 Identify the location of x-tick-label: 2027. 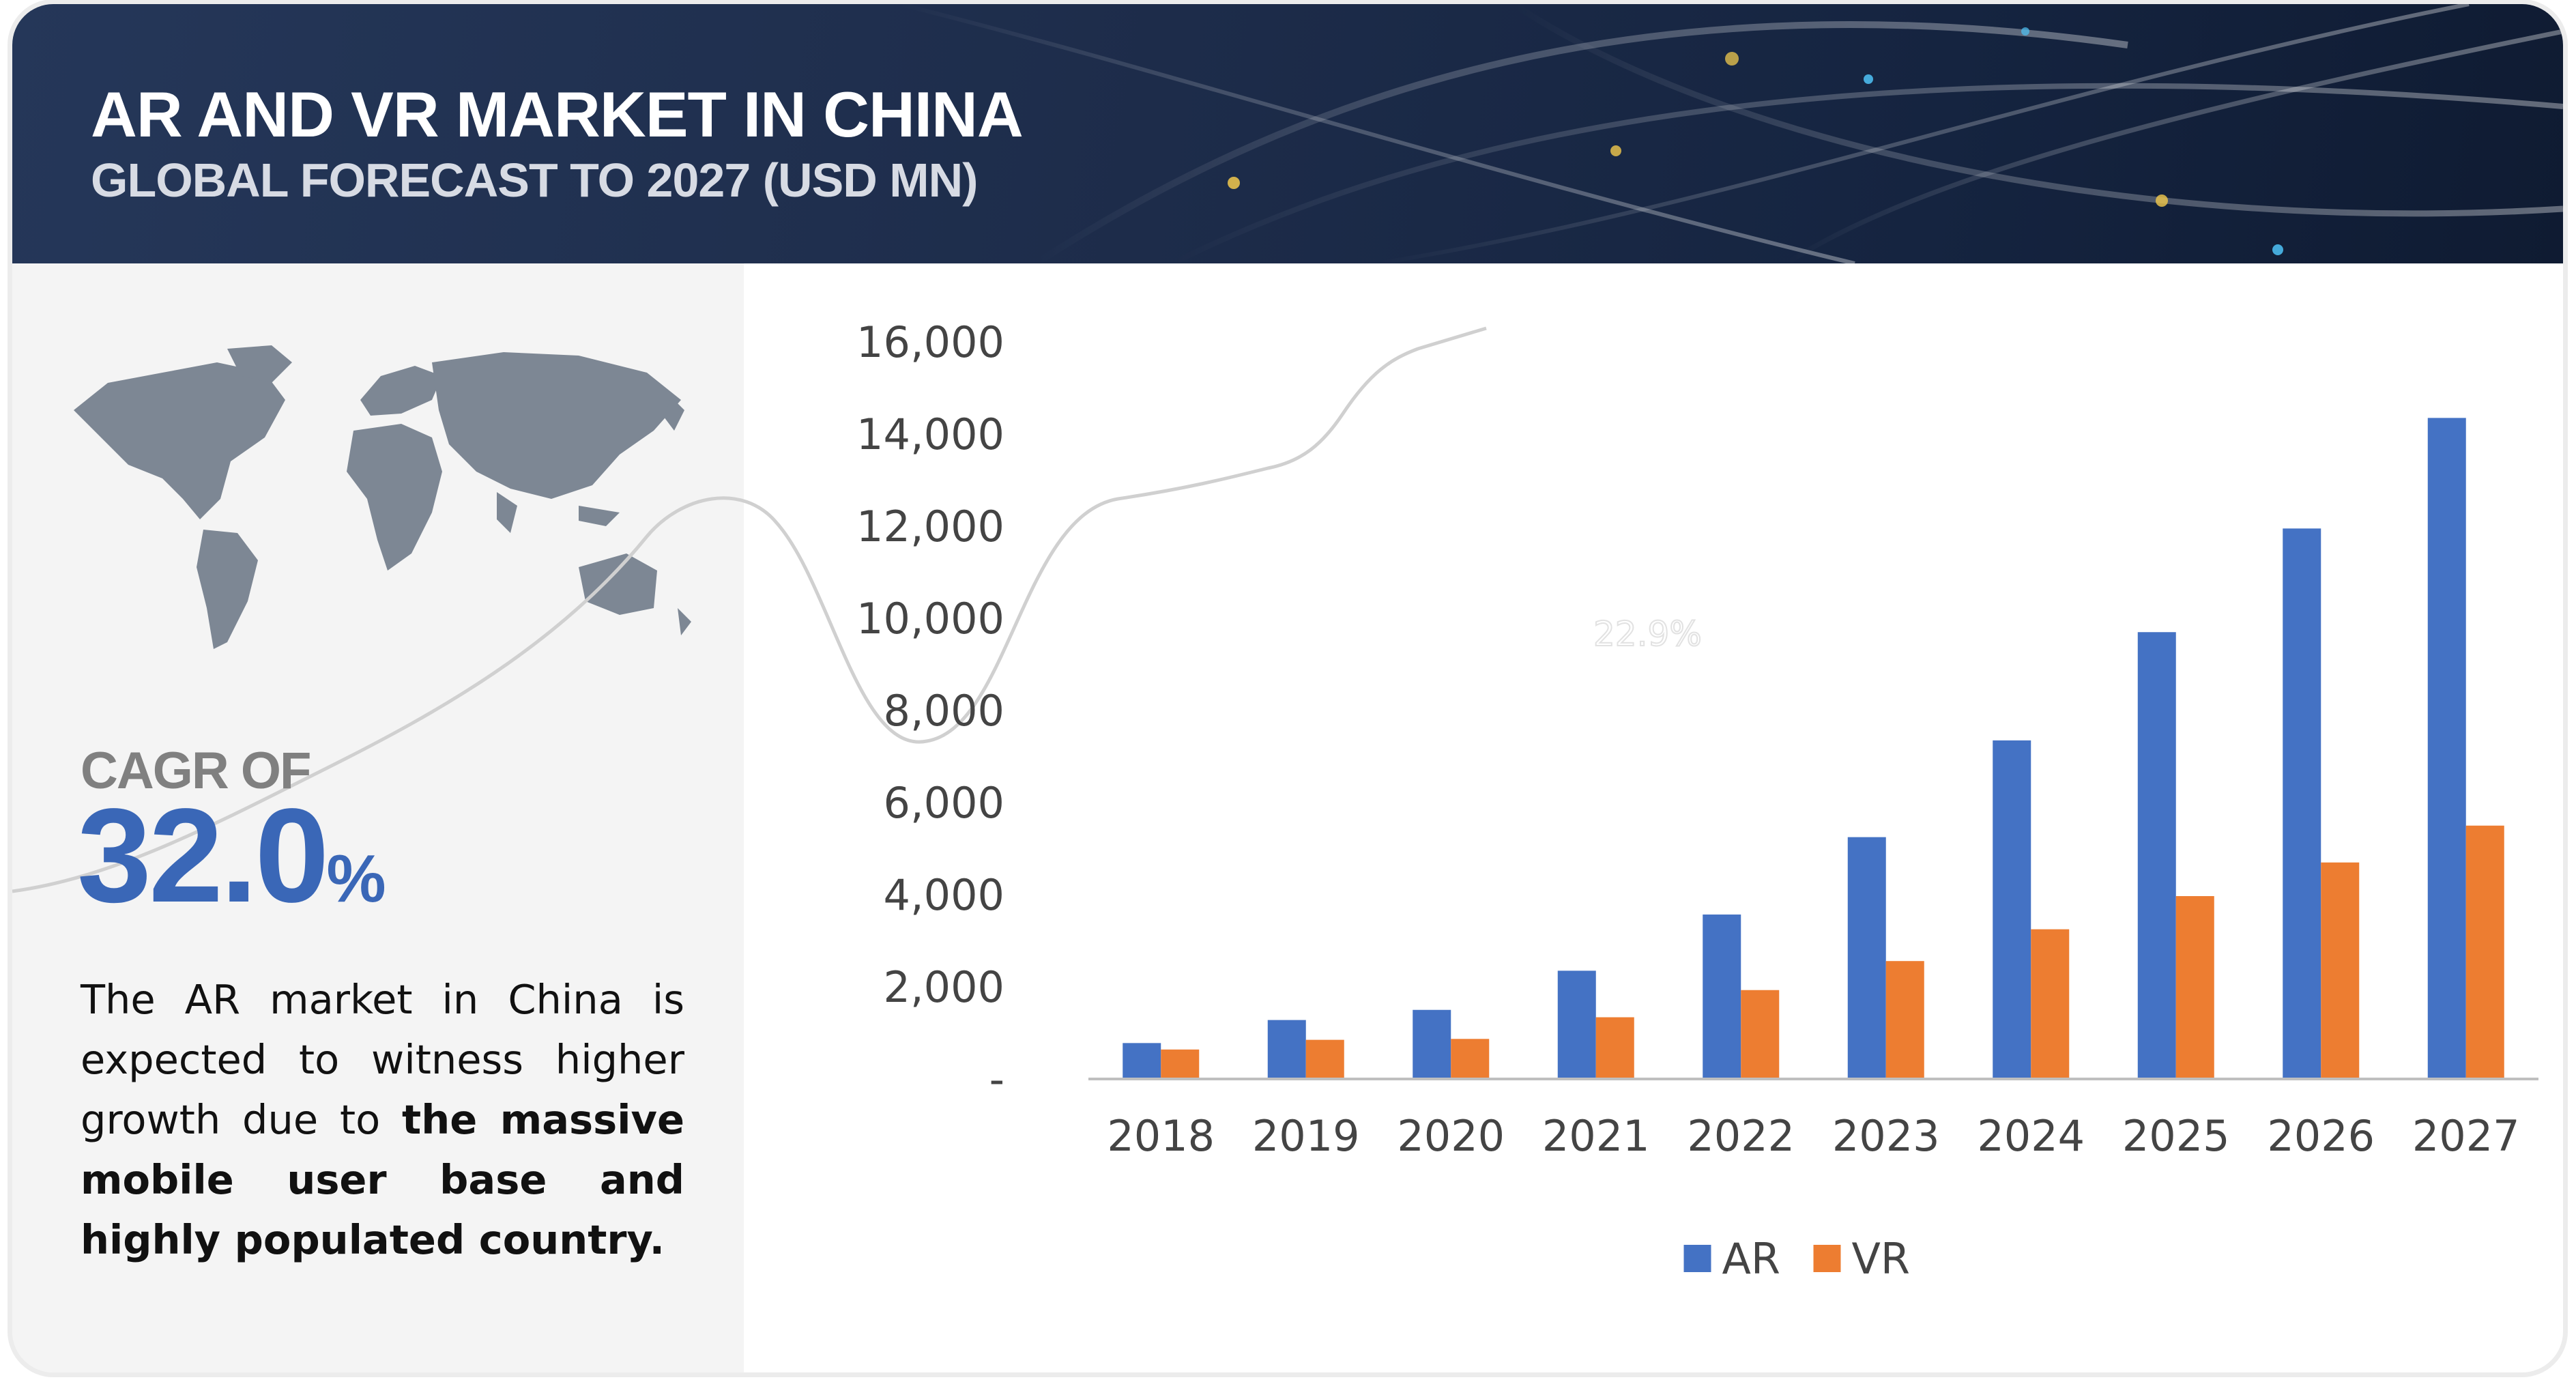
(2466, 1136).